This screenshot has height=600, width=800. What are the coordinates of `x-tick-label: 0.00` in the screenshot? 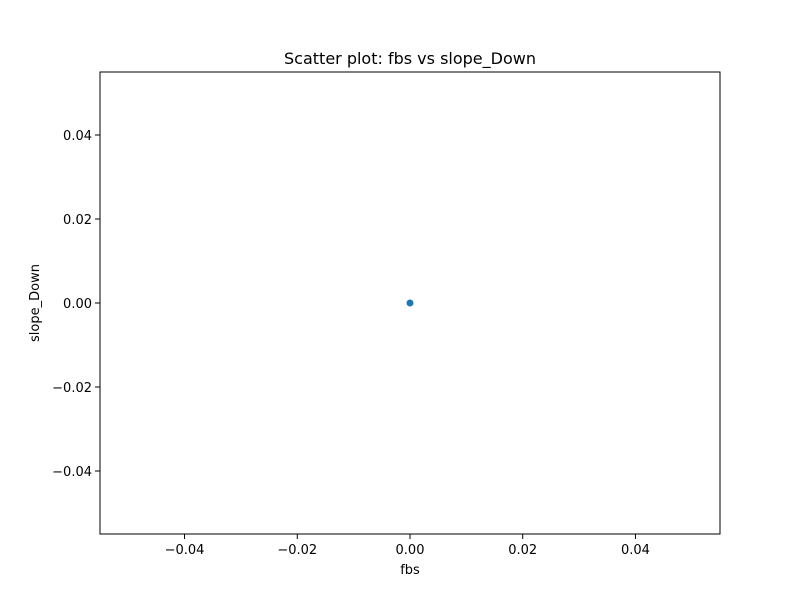 It's located at (410, 550).